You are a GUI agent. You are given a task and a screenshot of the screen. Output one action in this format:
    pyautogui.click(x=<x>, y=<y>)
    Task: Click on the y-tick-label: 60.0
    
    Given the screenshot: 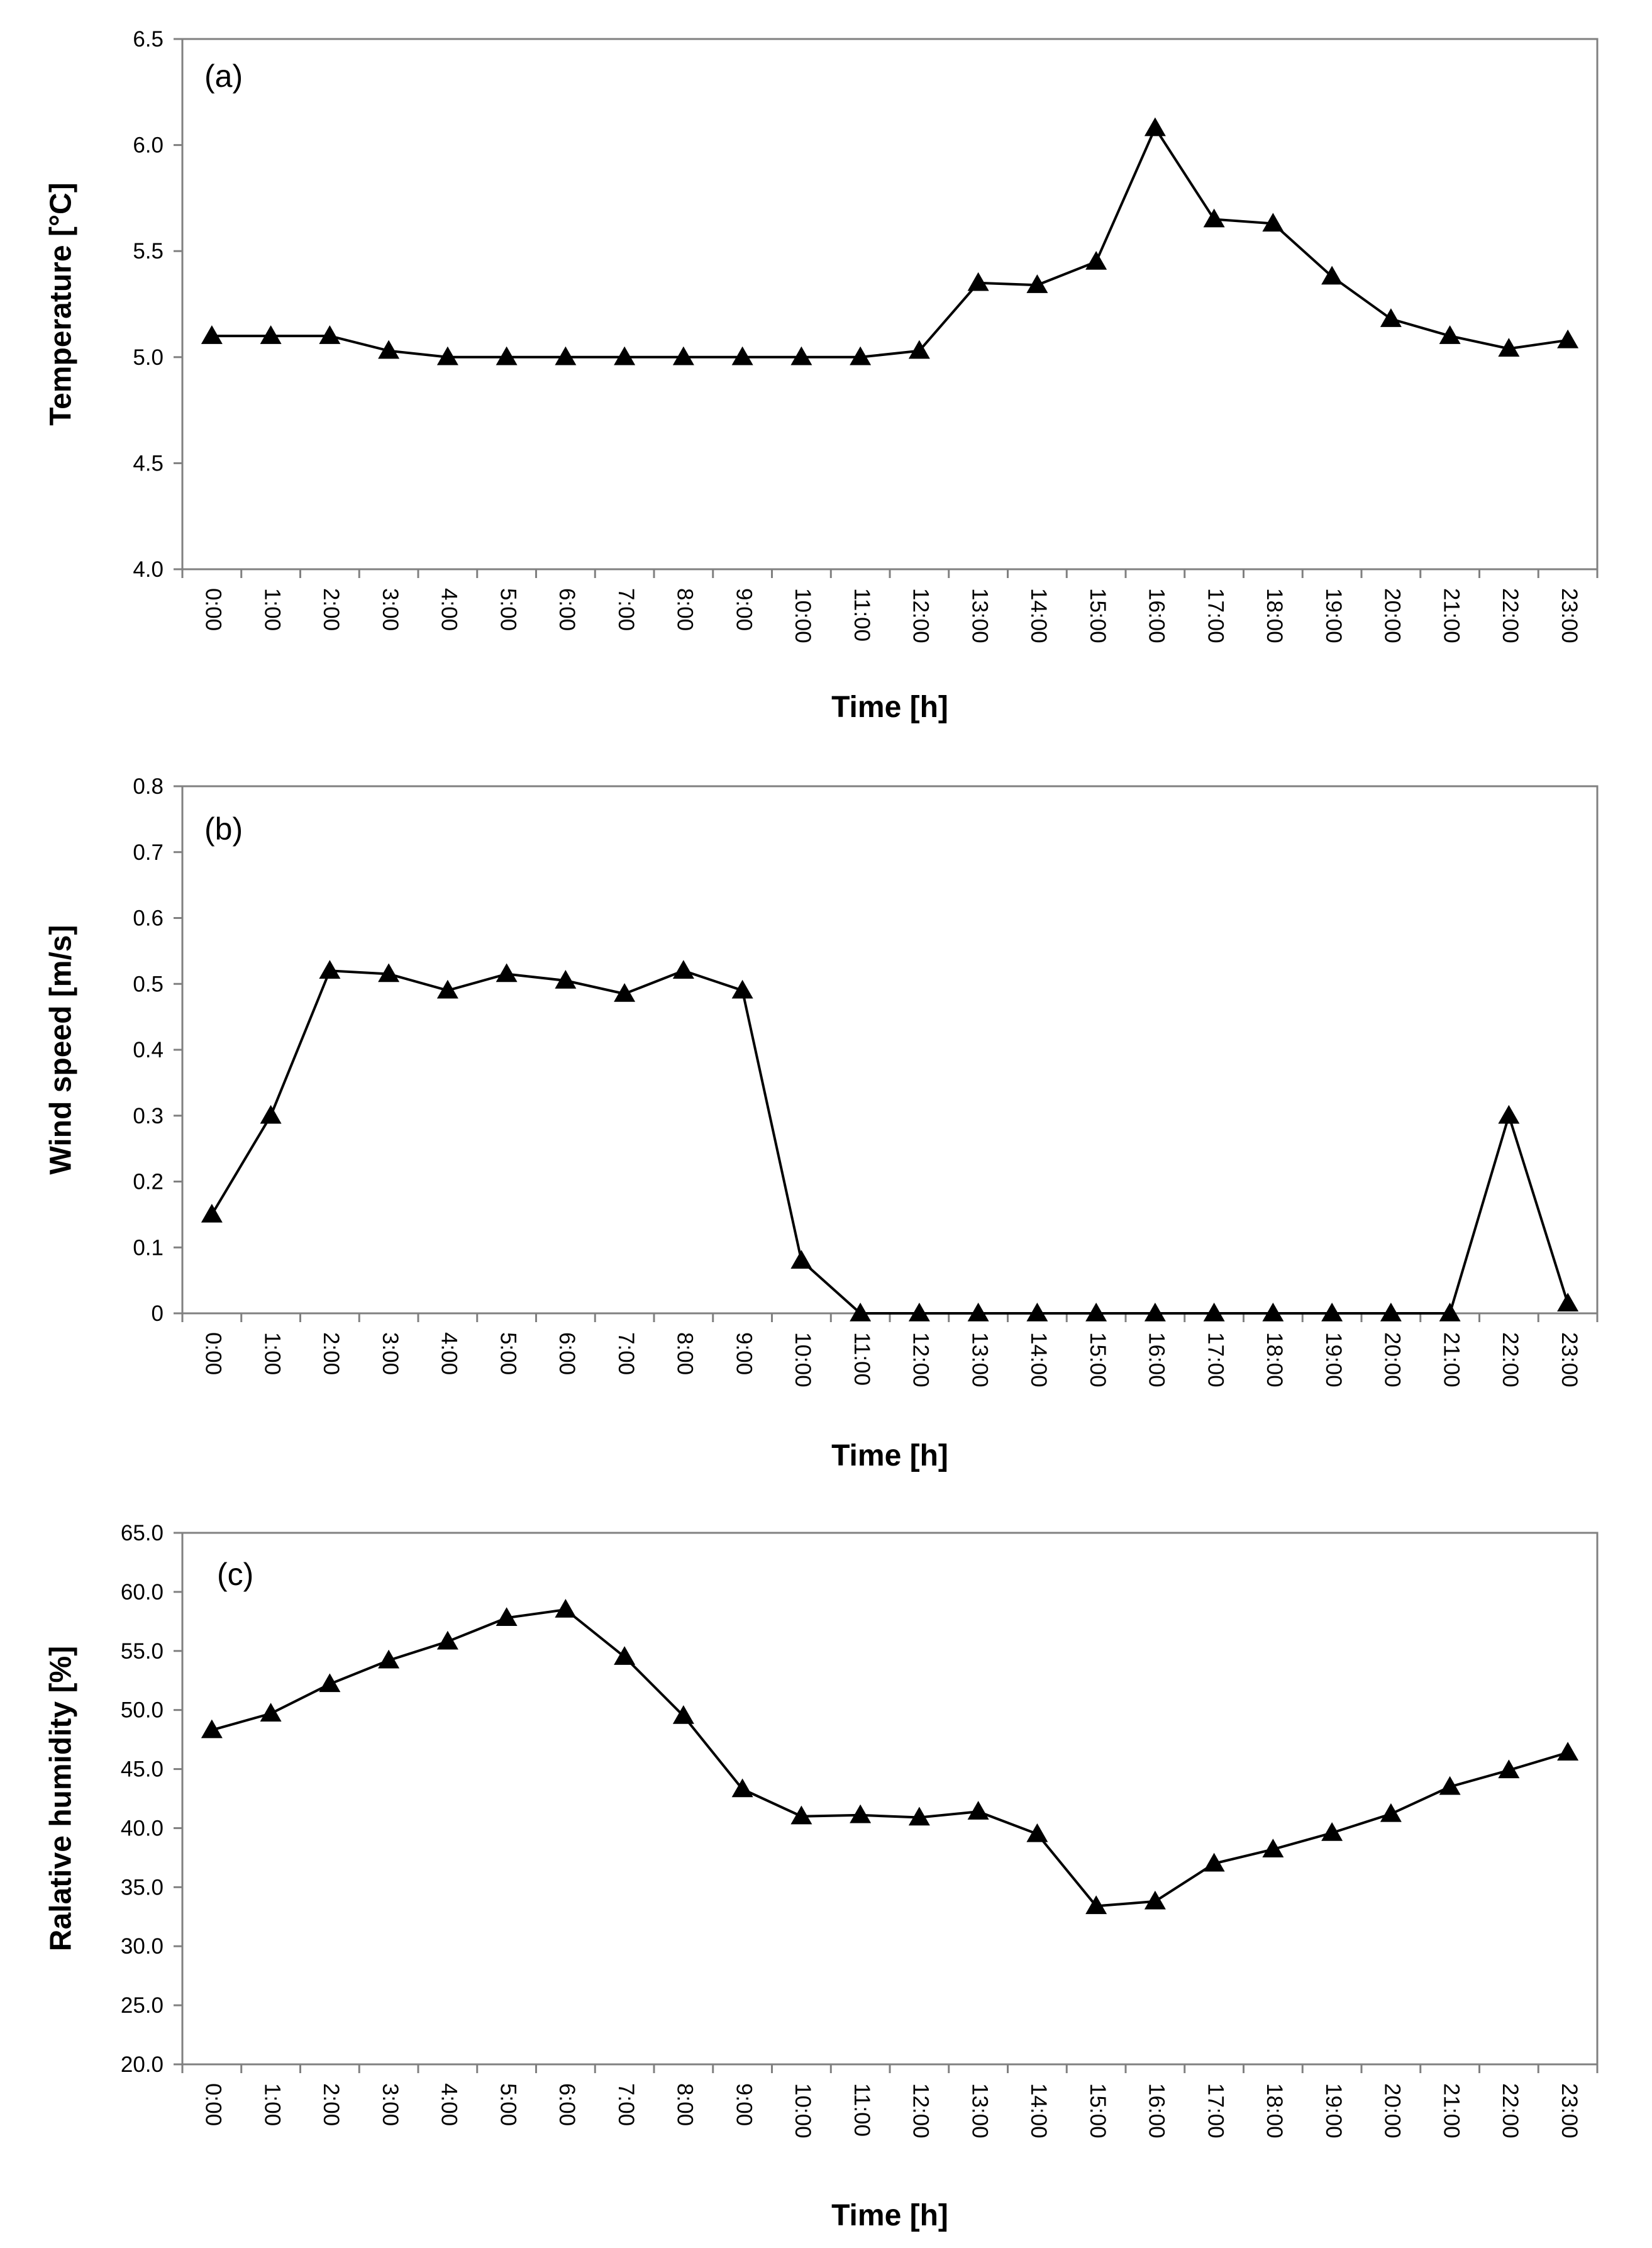 What is the action you would take?
    pyautogui.click(x=142, y=1592)
    